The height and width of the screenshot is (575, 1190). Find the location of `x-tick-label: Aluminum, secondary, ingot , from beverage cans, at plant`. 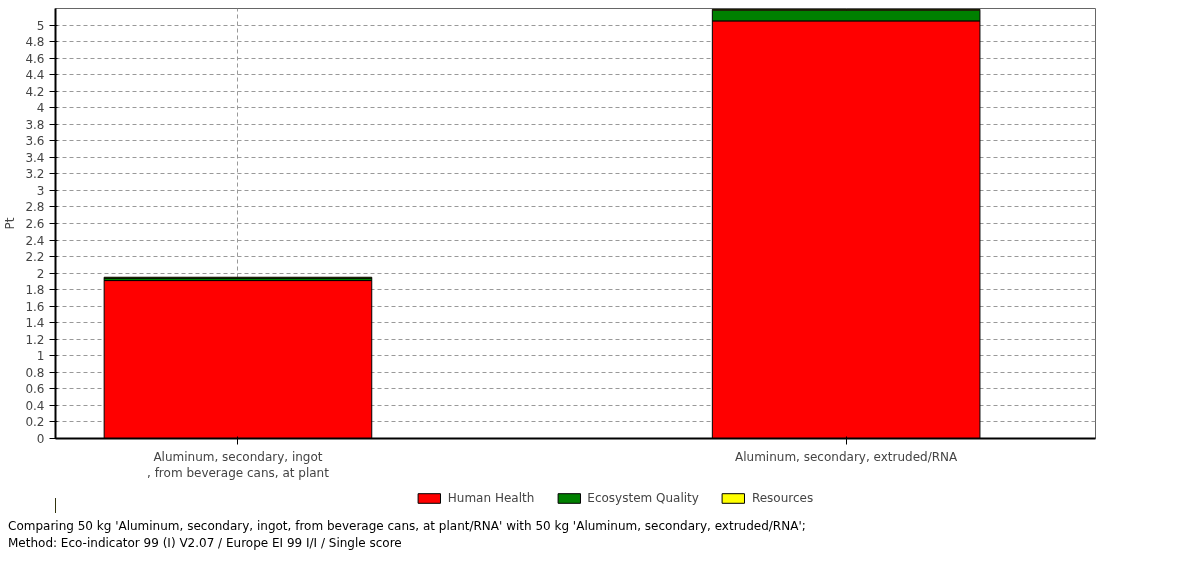

x-tick-label: Aluminum, secondary, ingot , from beverage cans, at plant is located at coordinates (238, 465).